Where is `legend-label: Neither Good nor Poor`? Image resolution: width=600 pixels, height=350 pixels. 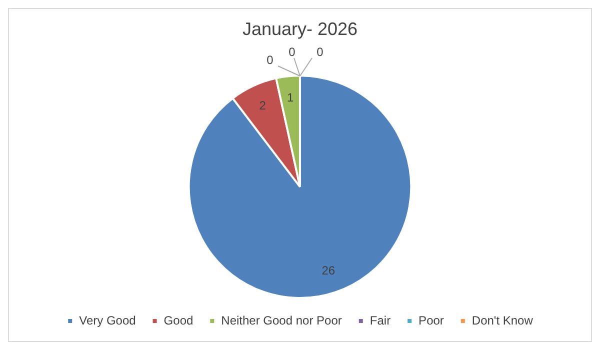 legend-label: Neither Good nor Poor is located at coordinates (281, 320).